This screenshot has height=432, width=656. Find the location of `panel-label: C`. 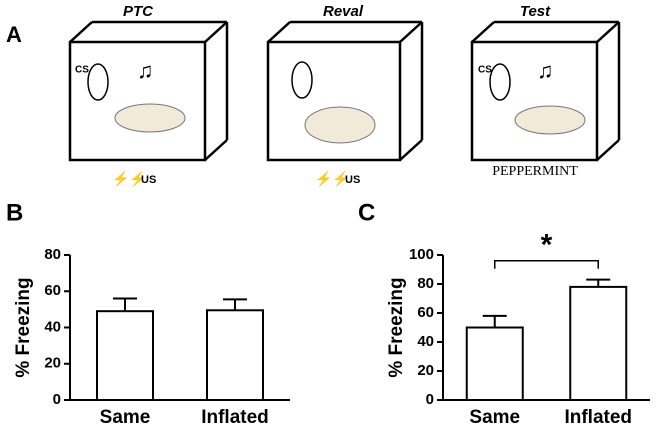

panel-label: C is located at coordinates (366, 212).